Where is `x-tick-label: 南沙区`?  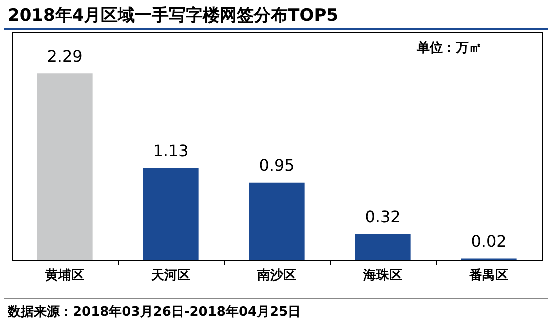
x-tick-label: 南沙区 is located at coordinates (276, 276).